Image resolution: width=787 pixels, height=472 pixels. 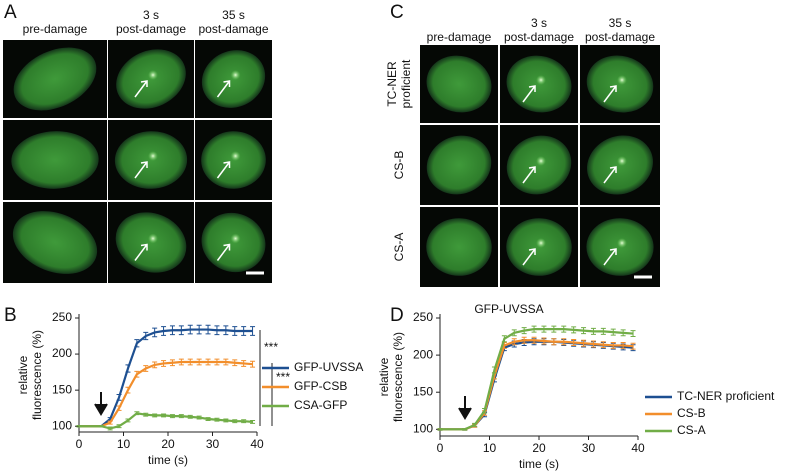 I want to click on legend-label: TC-NER proficient, so click(x=726, y=396).